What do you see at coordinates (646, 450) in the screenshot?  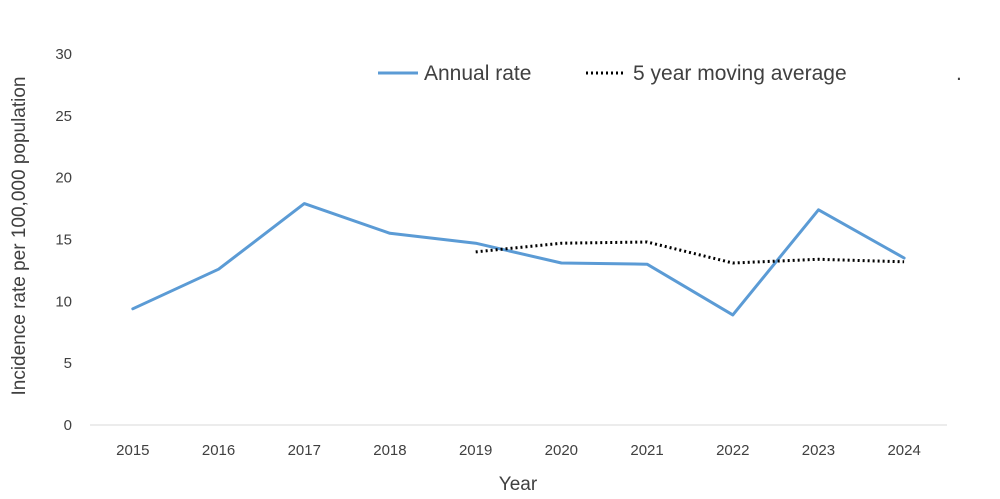 I see `x-tick-label: 2021` at bounding box center [646, 450].